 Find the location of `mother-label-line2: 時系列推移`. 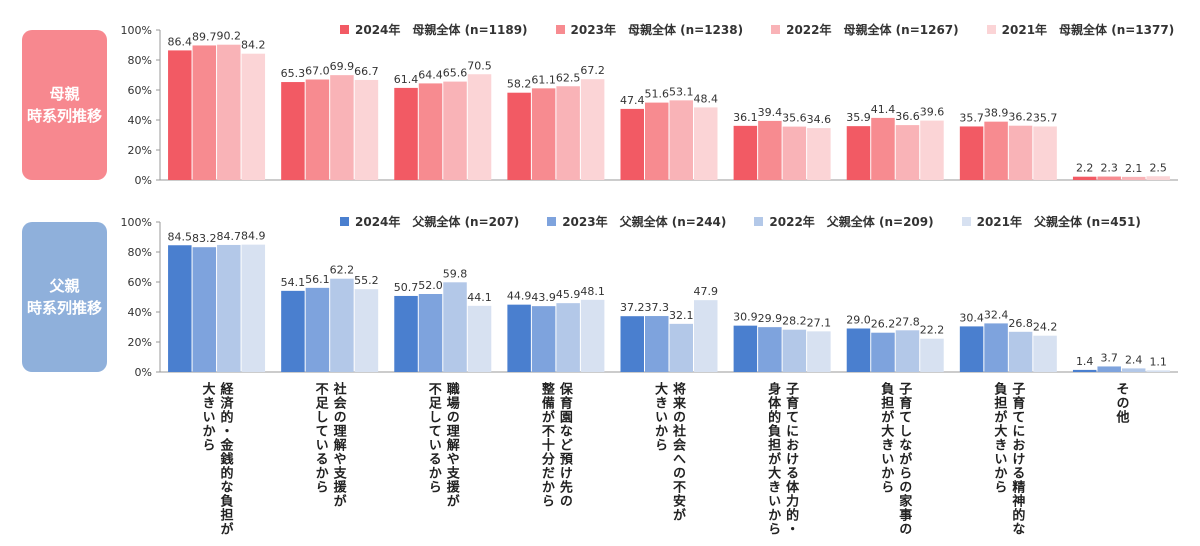

mother-label-line2: 時系列推移 is located at coordinates (64, 116).